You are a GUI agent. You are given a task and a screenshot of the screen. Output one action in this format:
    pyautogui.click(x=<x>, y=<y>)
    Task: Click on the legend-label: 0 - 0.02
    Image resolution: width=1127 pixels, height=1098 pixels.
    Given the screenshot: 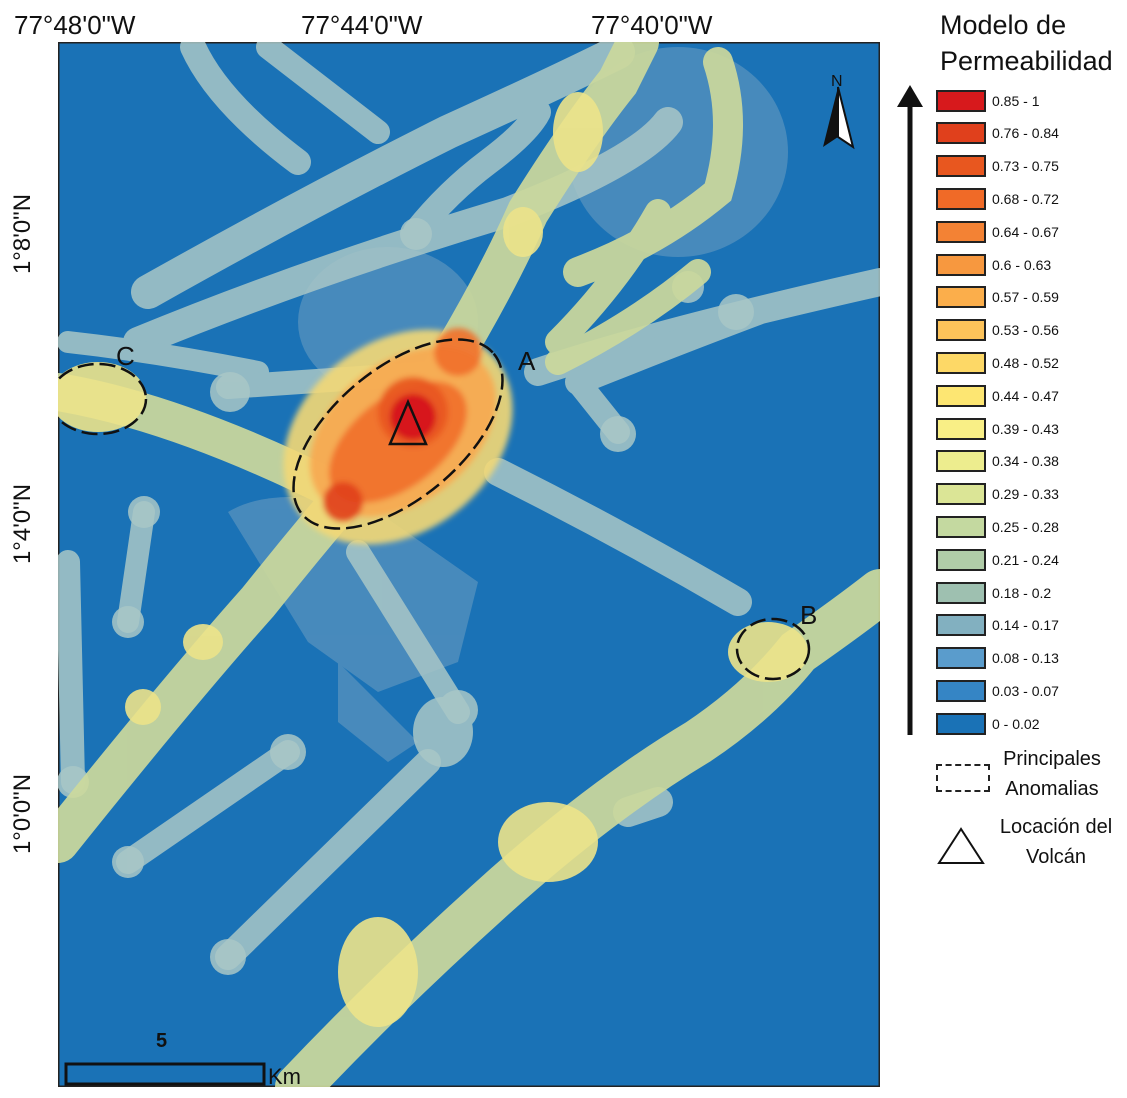 What is the action you would take?
    pyautogui.click(x=1016, y=723)
    